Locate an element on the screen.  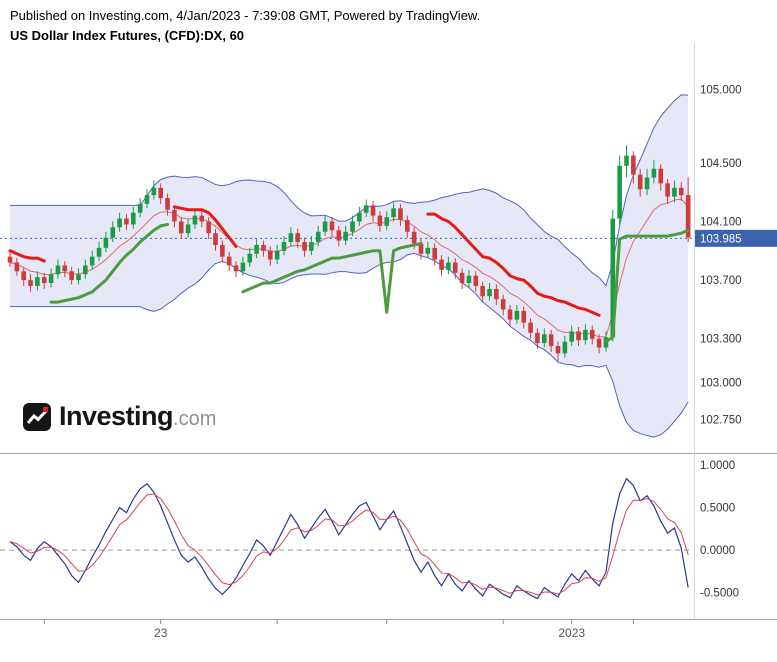
oscillator-signal-line is located at coordinates (349, 544).